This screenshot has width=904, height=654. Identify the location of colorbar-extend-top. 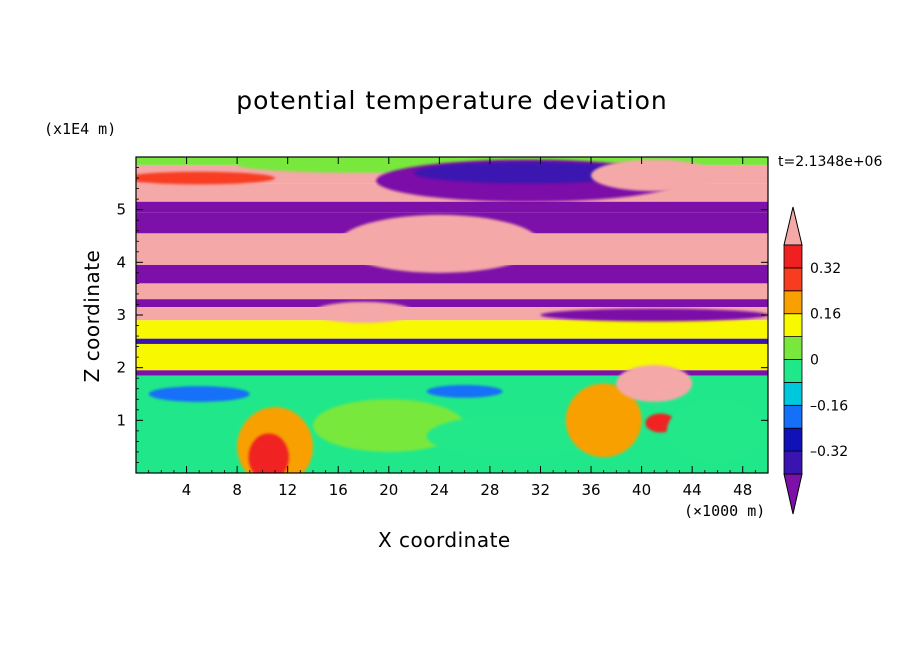
(793, 226).